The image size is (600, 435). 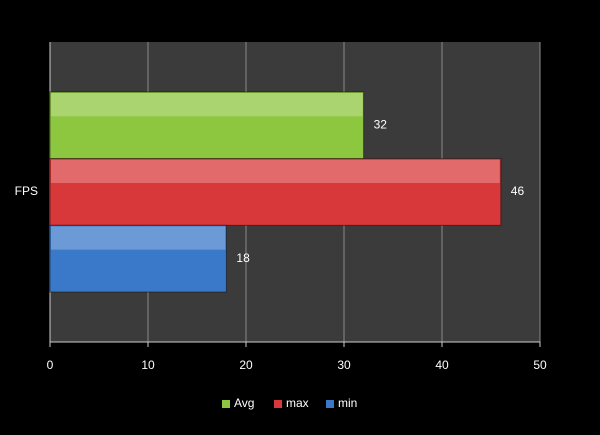 What do you see at coordinates (442, 365) in the screenshot?
I see `x-tick-label: 40` at bounding box center [442, 365].